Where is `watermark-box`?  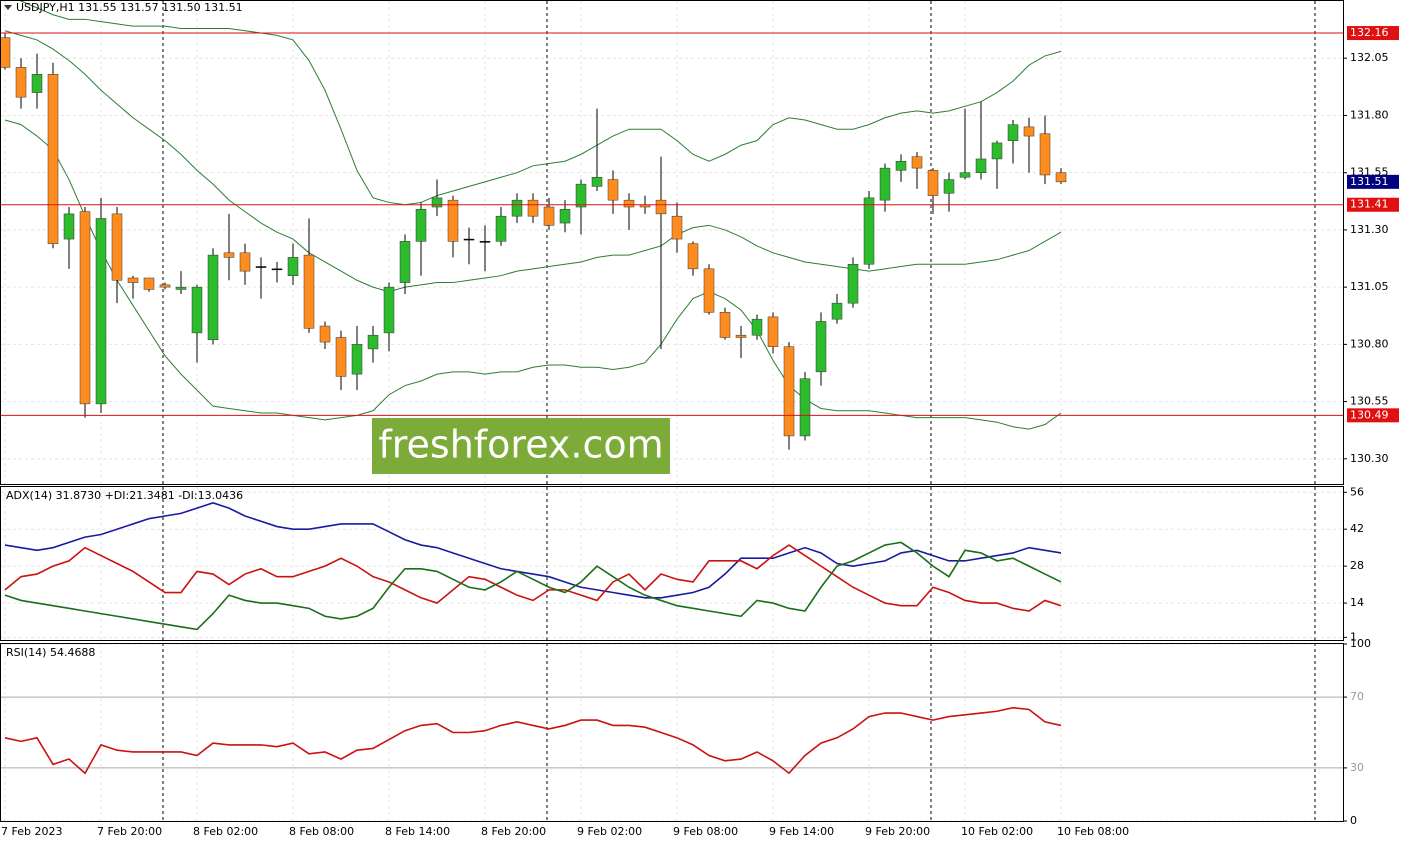
watermark-box is located at coordinates (521, 446).